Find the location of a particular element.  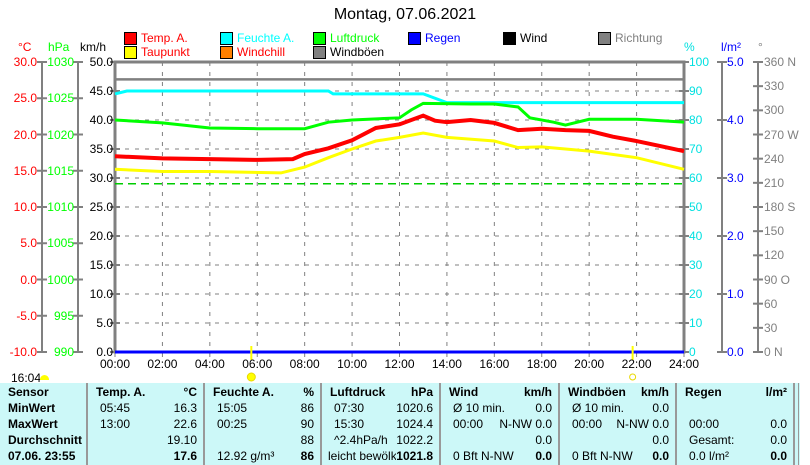

legend-item: Luftdruck is located at coordinates (346, 38).